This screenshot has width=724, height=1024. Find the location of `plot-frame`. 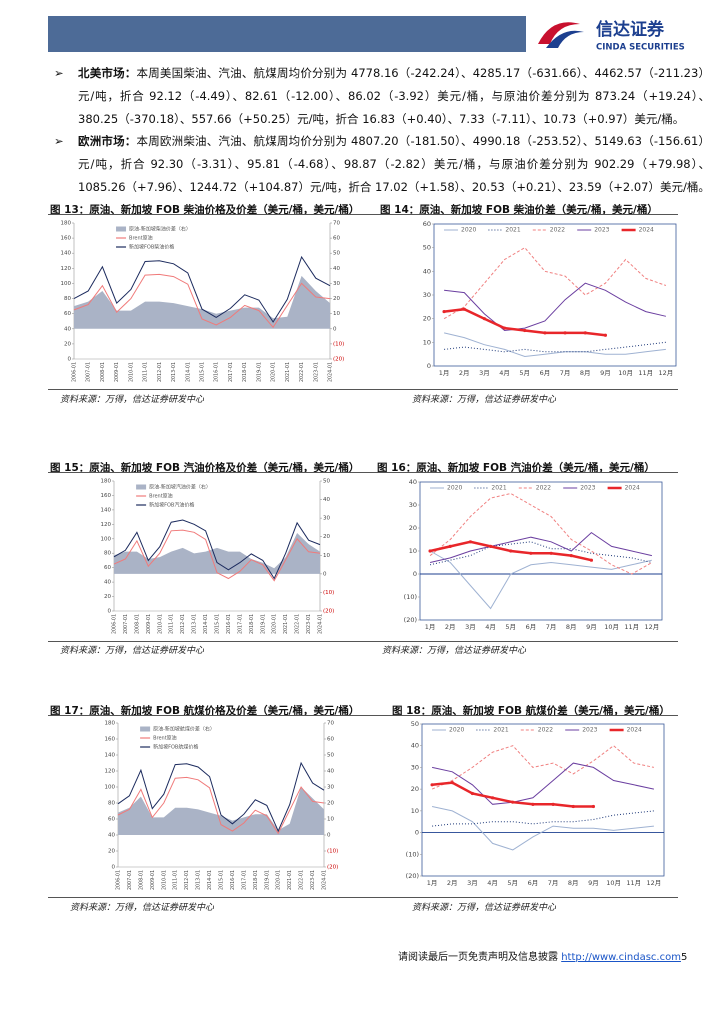

plot-frame is located at coordinates (541, 551).